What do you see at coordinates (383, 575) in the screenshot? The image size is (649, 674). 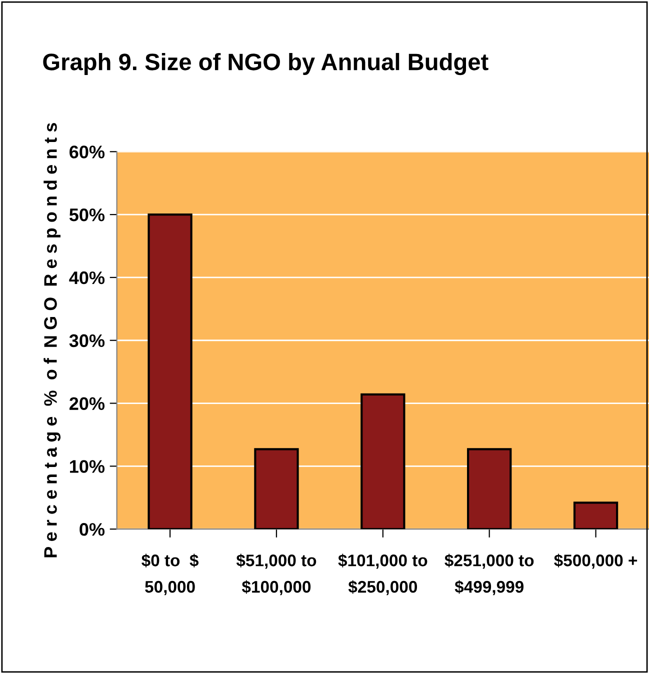 I see `x-tick-label: $101,000 to $250,000` at bounding box center [383, 575].